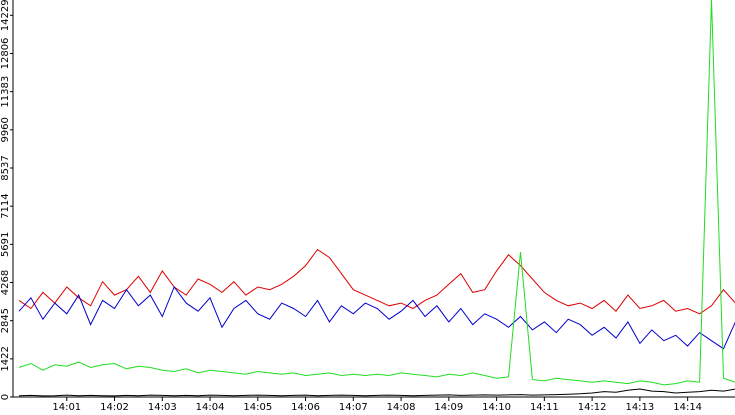 The image size is (735, 415). Describe the element at coordinates (639, 407) in the screenshot. I see `x-tick-label: 14:13` at that location.